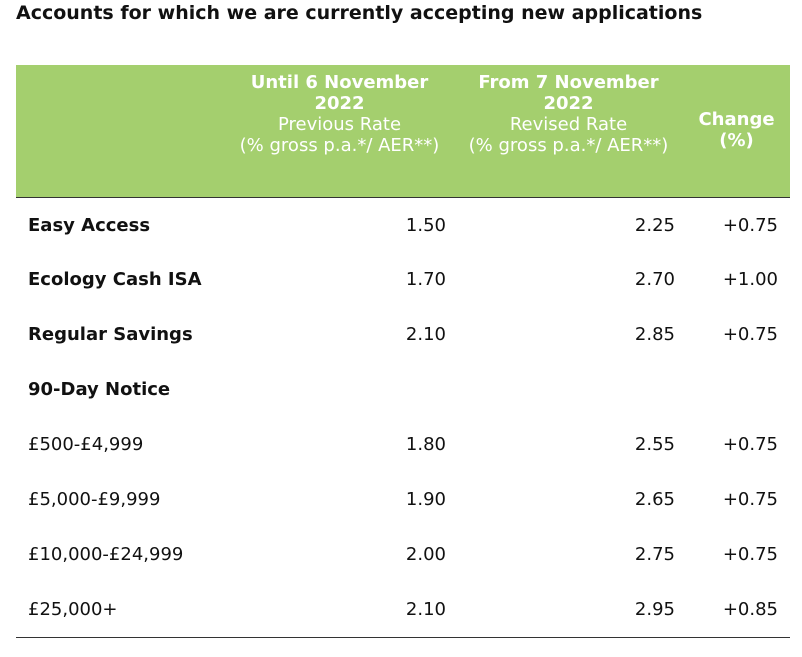  What do you see at coordinates (89, 226) in the screenshot?
I see `account-name: Easy Access` at bounding box center [89, 226].